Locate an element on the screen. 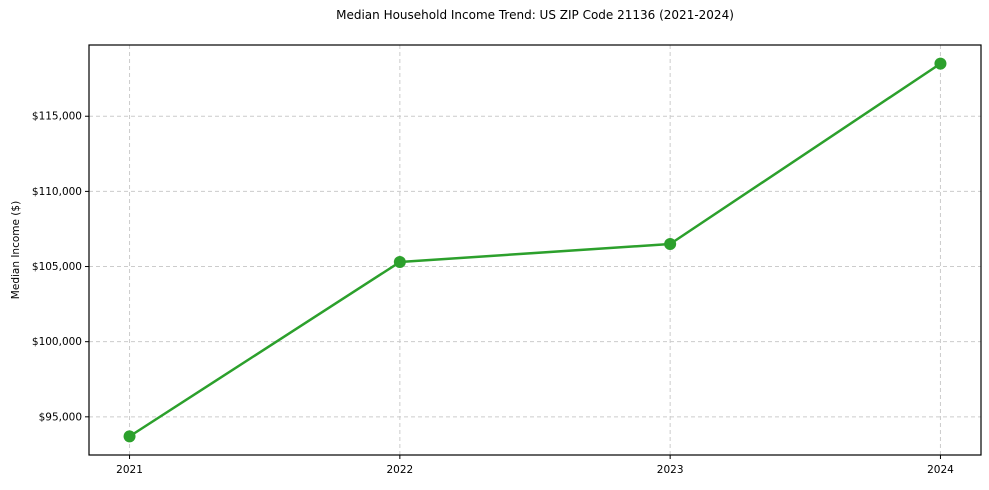  y-tick-label: $95,000 is located at coordinates (60, 417).